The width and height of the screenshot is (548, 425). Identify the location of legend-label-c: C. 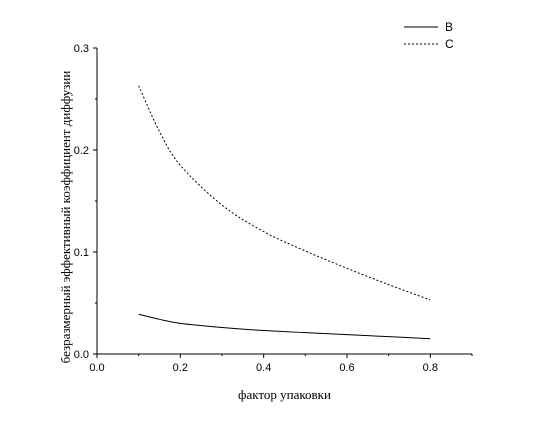
(449, 44).